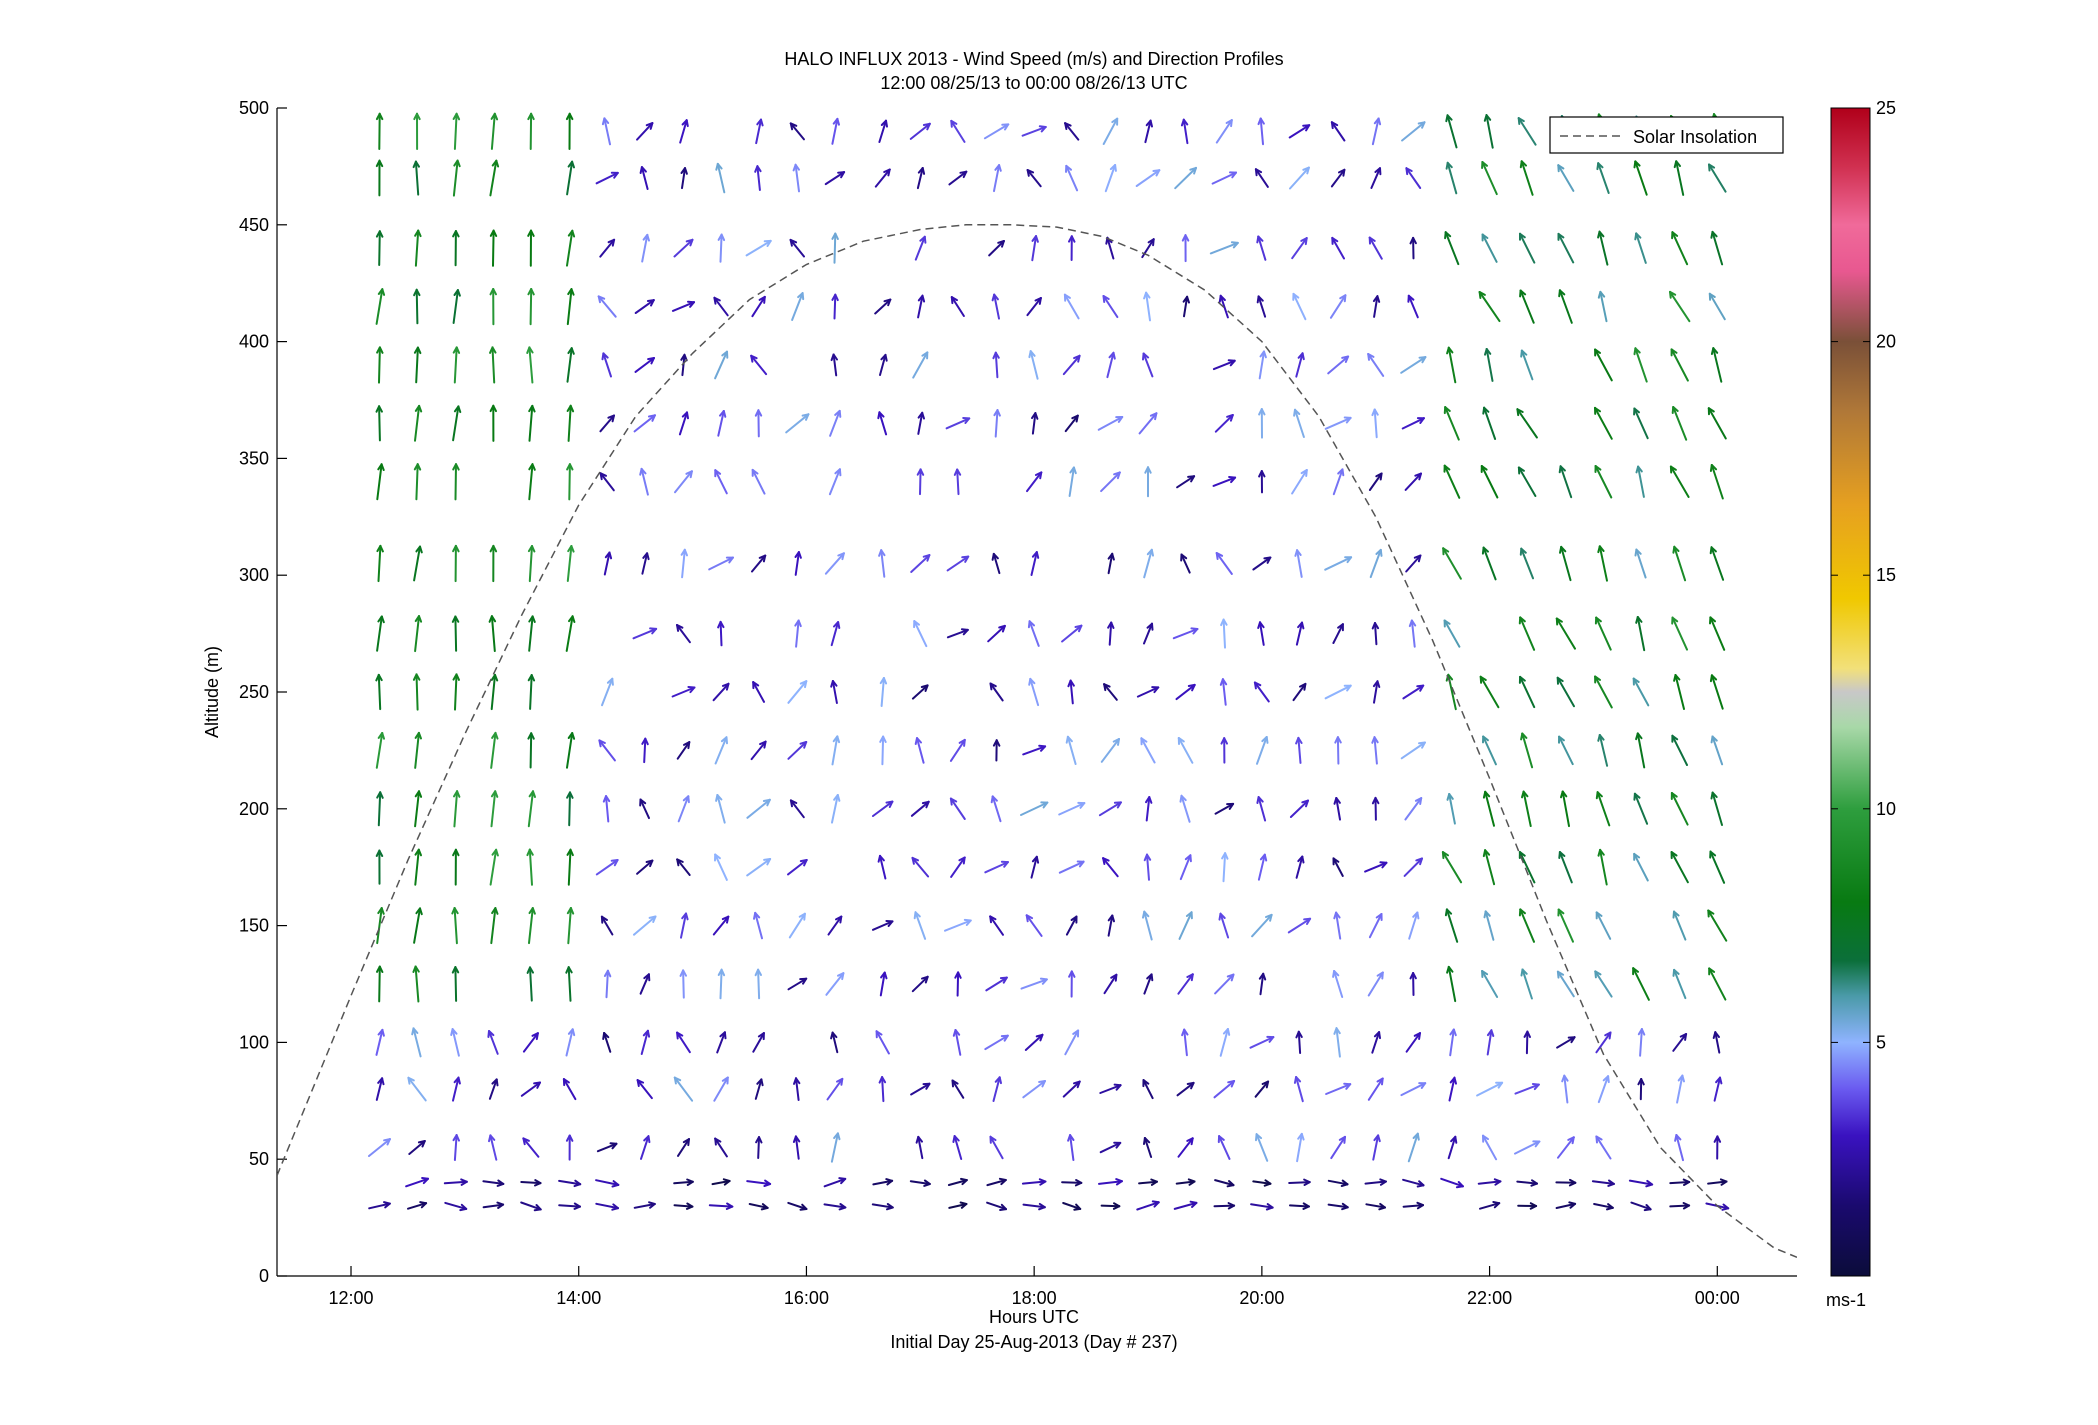 The width and height of the screenshot is (2098, 1425). What do you see at coordinates (254, 575) in the screenshot?
I see `y-tick-label: 300` at bounding box center [254, 575].